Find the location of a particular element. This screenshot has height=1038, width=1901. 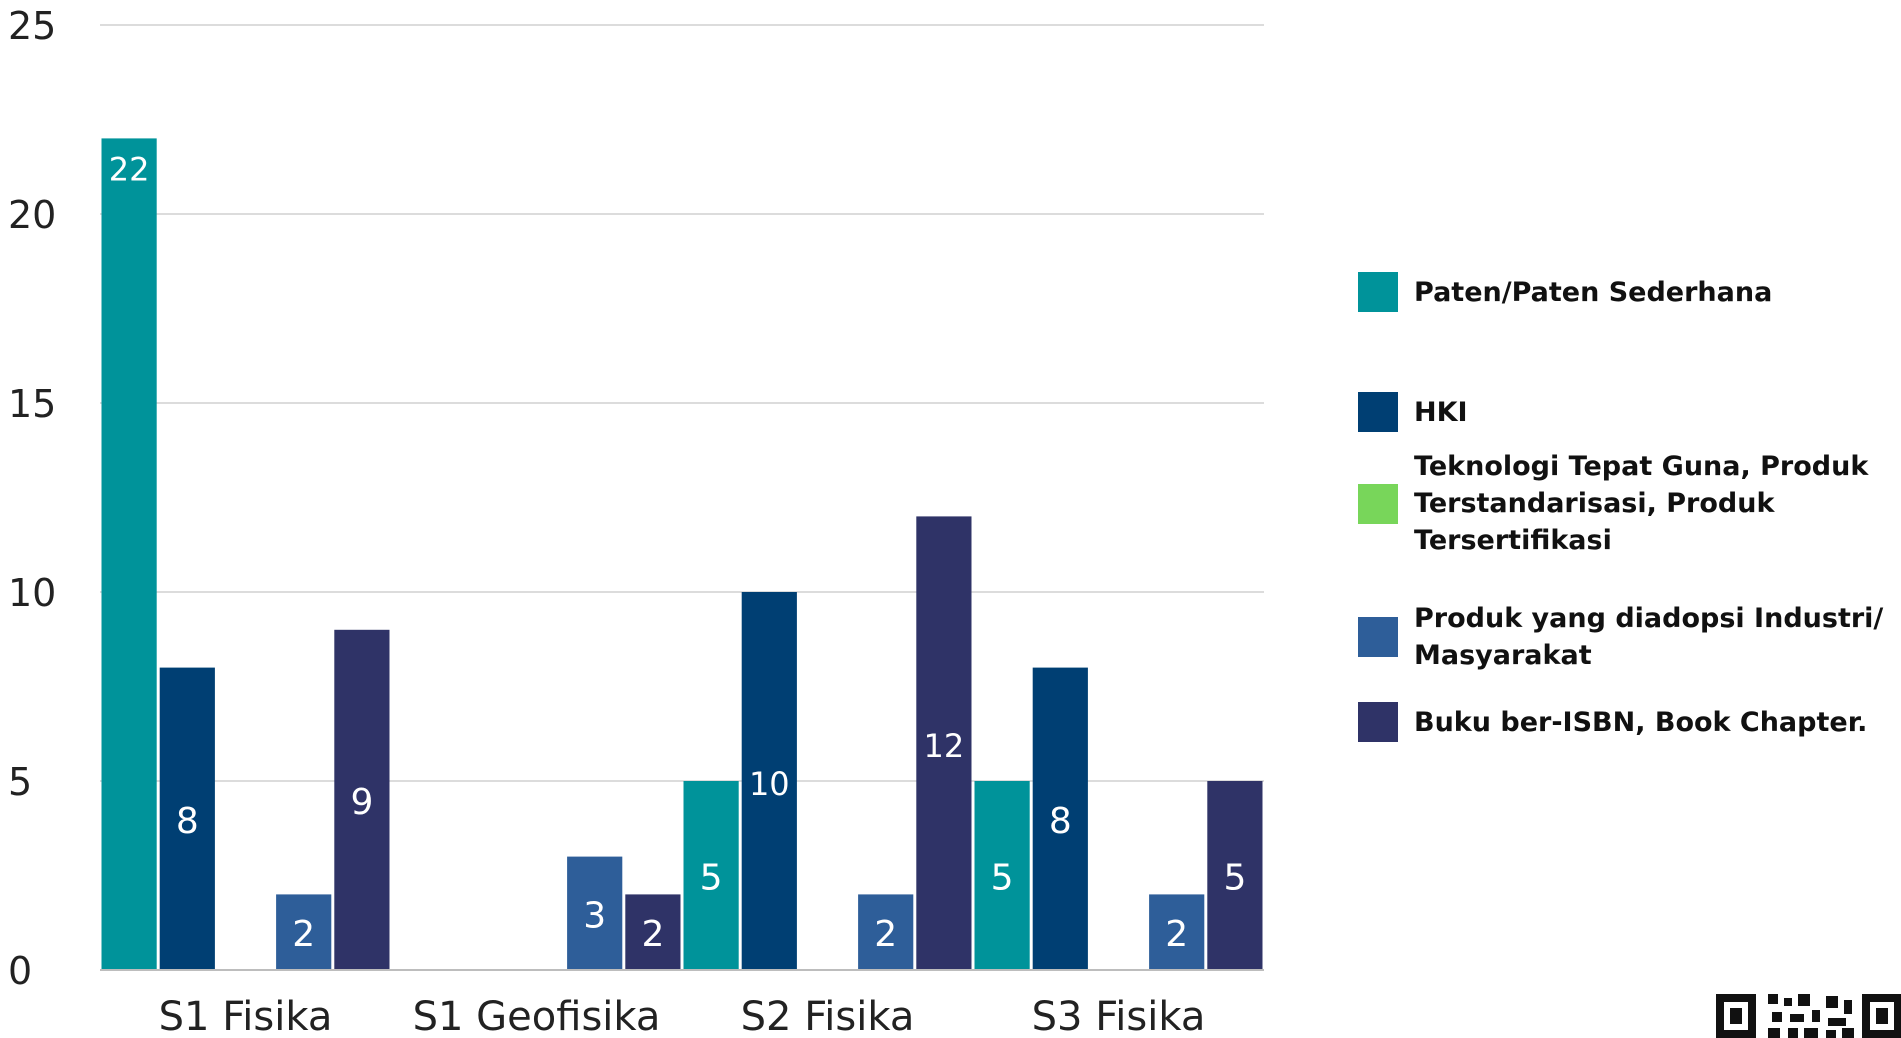

y-tick-label: 0 is located at coordinates (20, 971).